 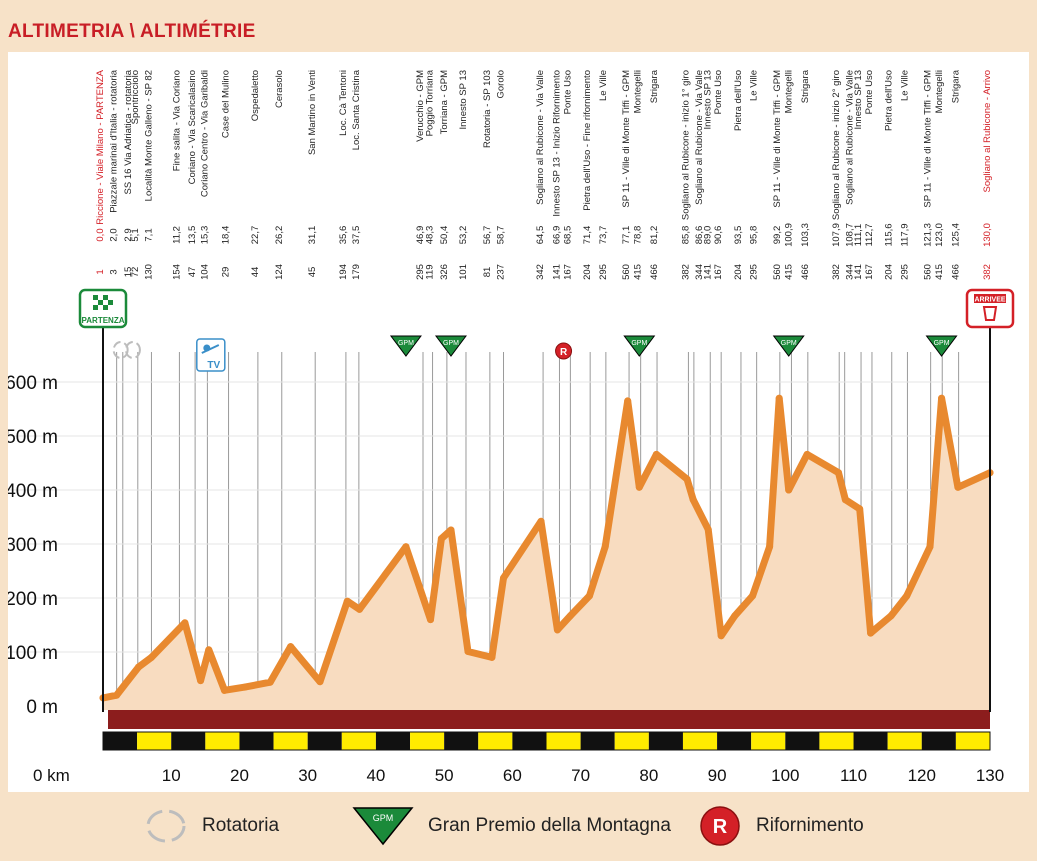 I want to click on waypoint-km: 68,5, so click(x=567, y=235).